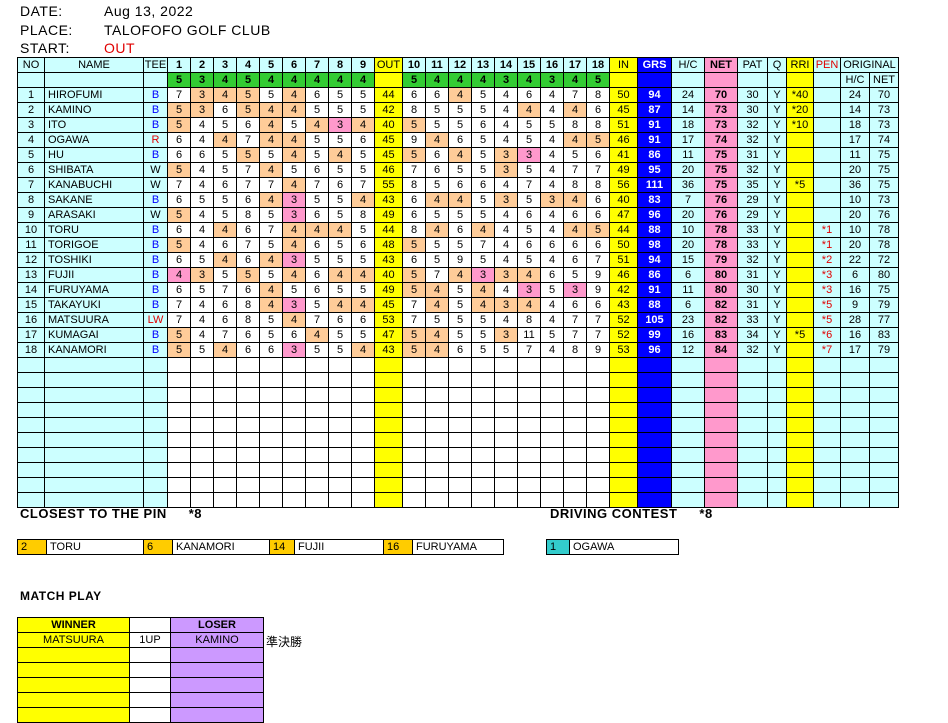  What do you see at coordinates (855, 245) in the screenshot?
I see `original-hc: 20` at bounding box center [855, 245].